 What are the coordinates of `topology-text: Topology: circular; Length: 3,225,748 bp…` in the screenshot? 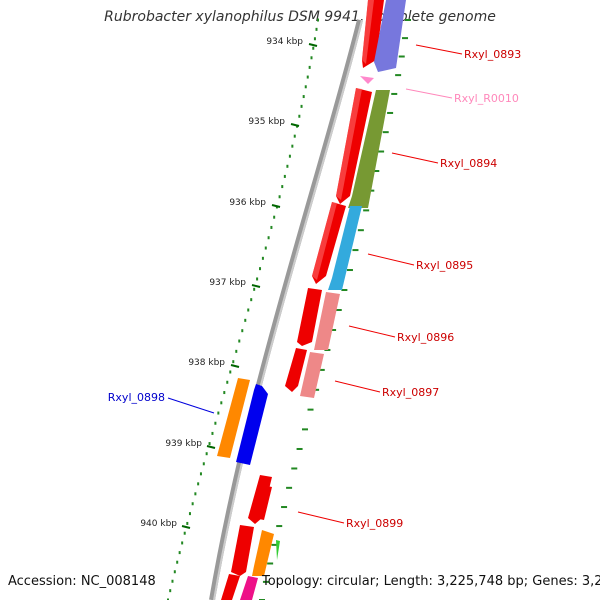 It's located at (431, 581).